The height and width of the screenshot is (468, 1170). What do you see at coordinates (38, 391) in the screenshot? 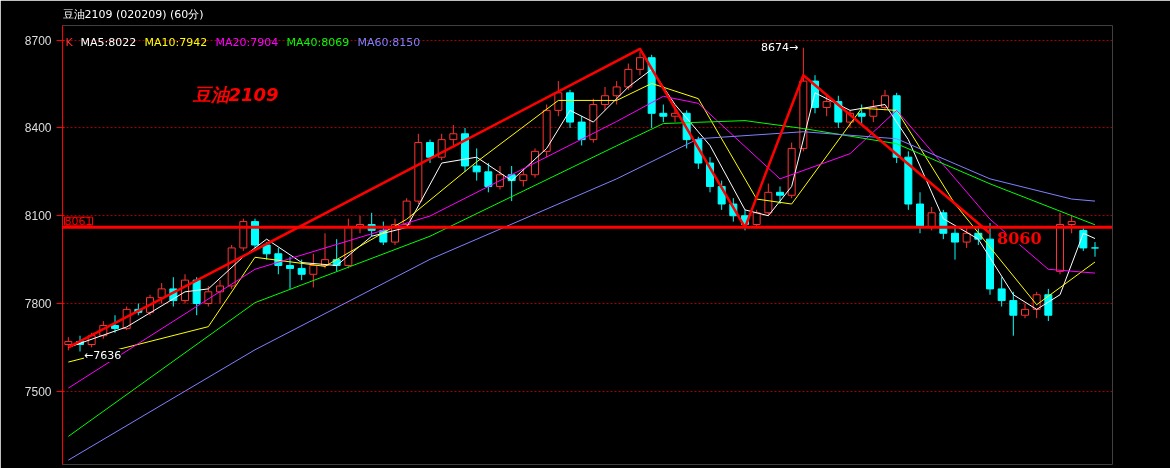
I see `y-tick-label: 7500` at bounding box center [38, 391].